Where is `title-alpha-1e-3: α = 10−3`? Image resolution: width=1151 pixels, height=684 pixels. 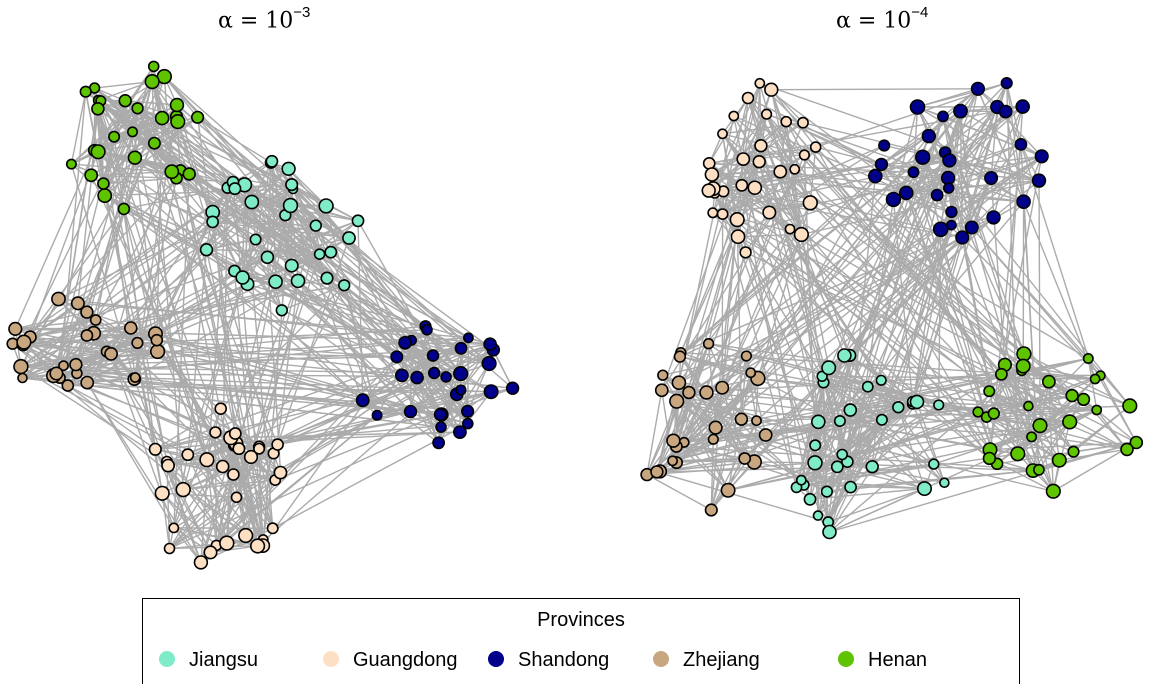 title-alpha-1e-3: α = 10−3 is located at coordinates (264, 18).